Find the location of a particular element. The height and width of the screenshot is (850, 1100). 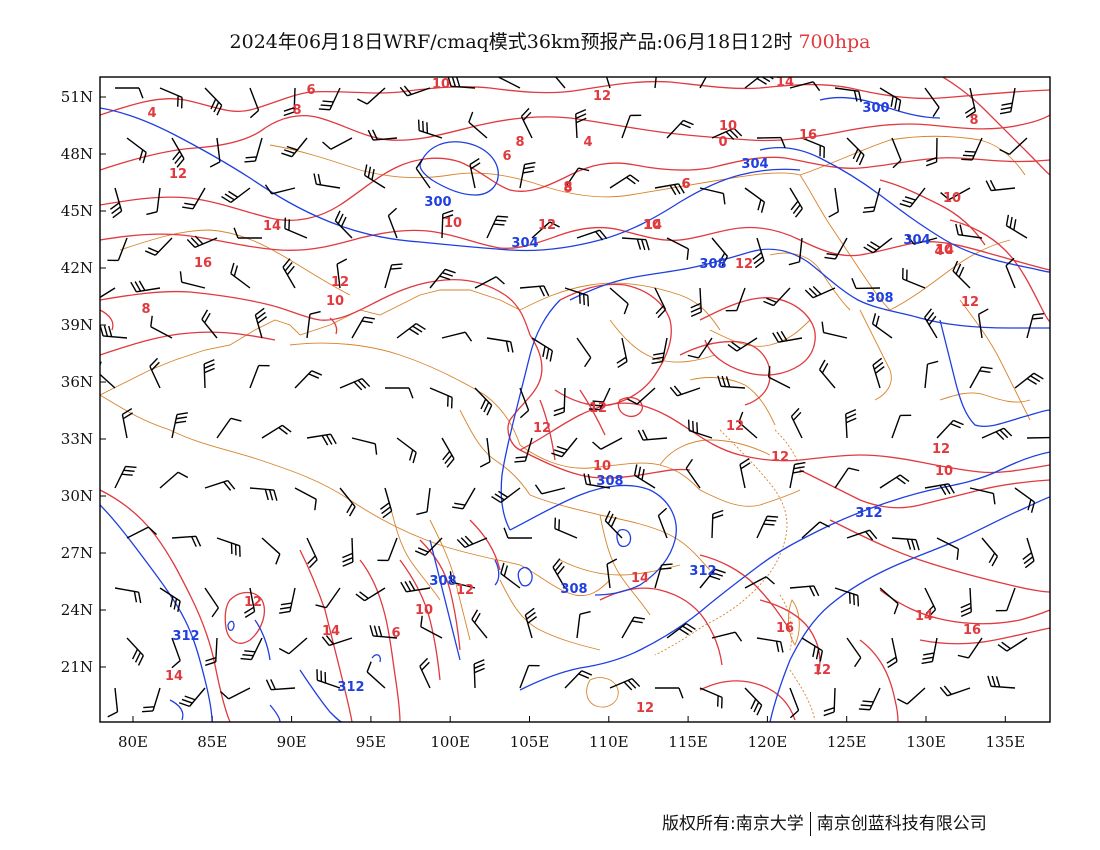

lon-tick-label: 95E is located at coordinates (371, 742).